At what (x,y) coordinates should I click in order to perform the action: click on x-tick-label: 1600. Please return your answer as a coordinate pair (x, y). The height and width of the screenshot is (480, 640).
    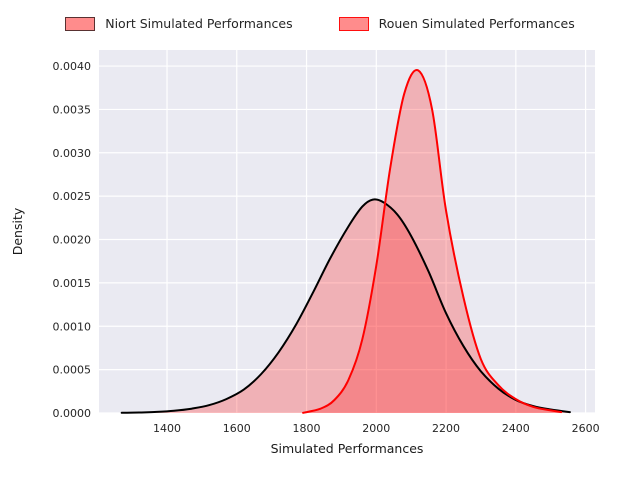
    Looking at the image, I should click on (237, 428).